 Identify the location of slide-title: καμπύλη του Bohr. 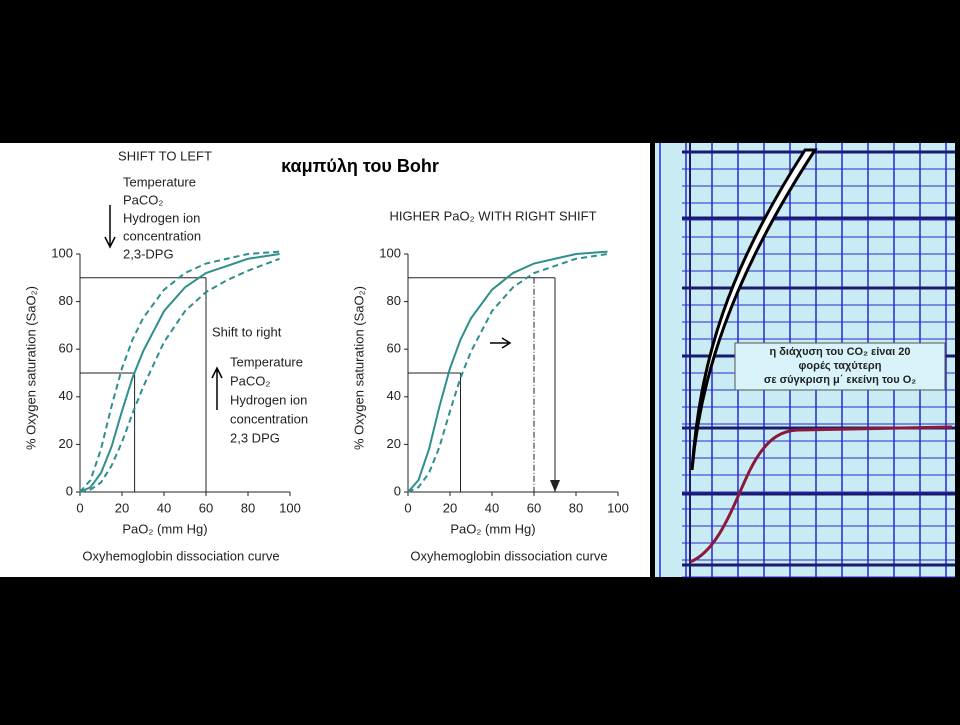
(360, 166).